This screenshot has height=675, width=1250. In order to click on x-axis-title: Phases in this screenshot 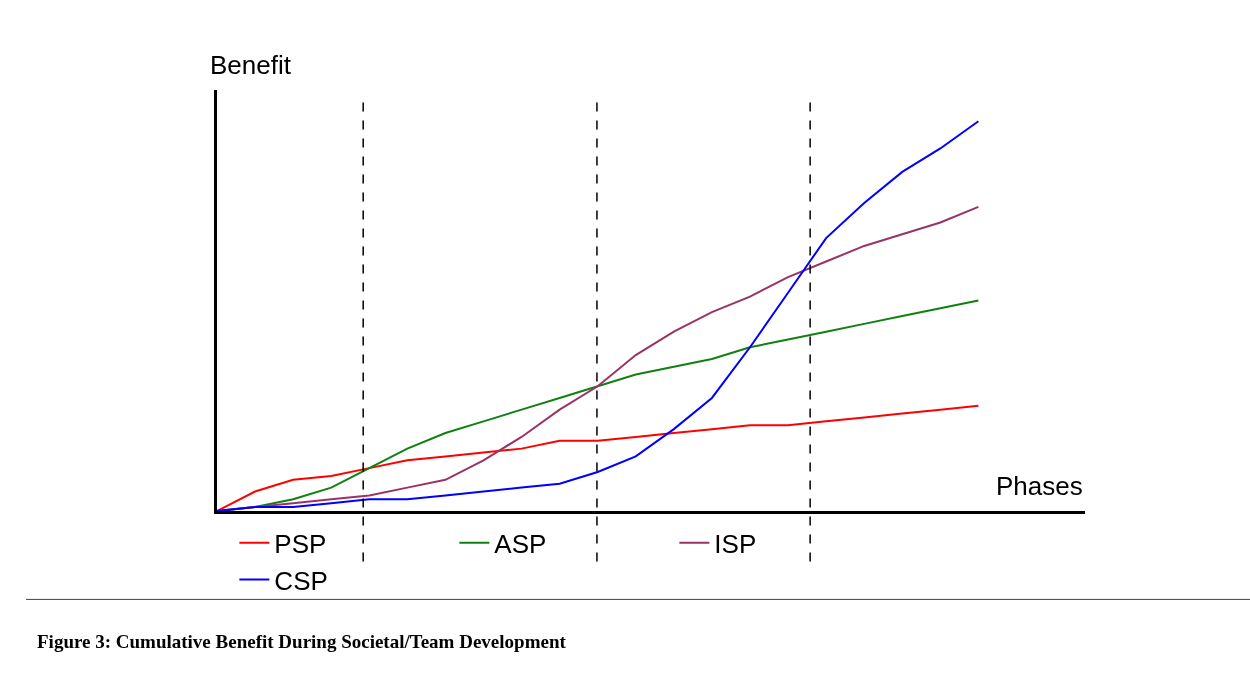, I will do `click(1039, 486)`.